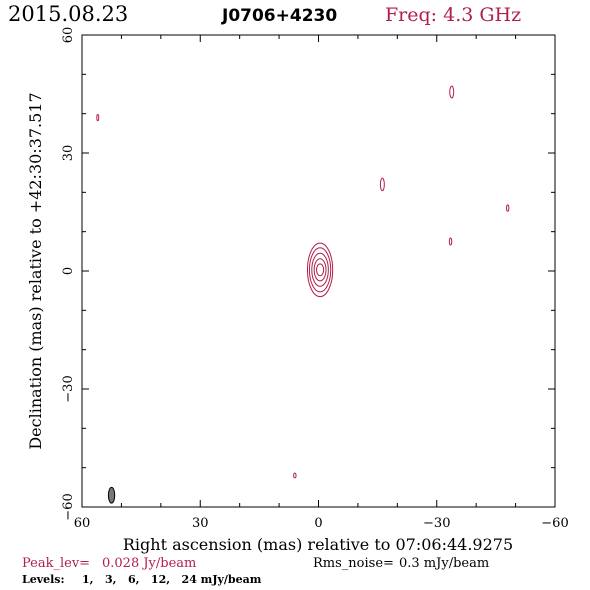 The image size is (590, 590). I want to click on y-tick-label: 60, so click(68, 35).